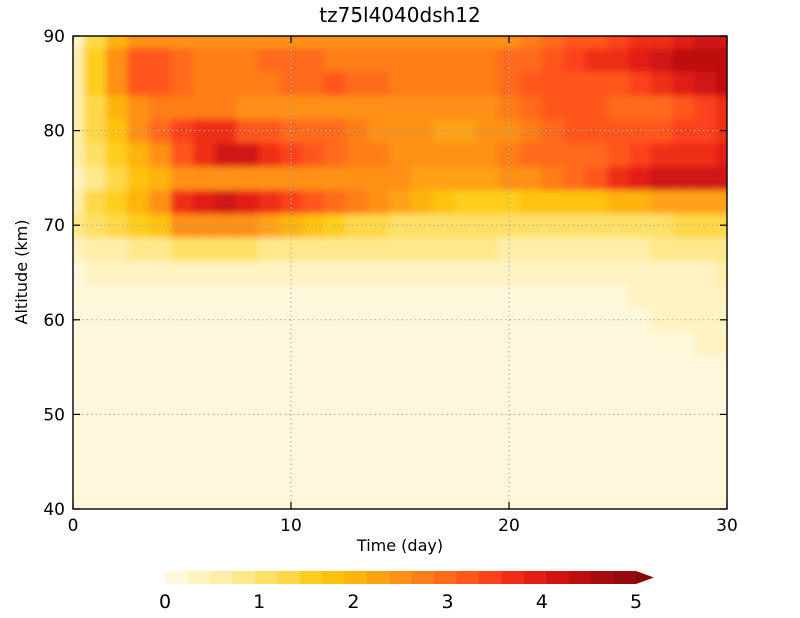 The height and width of the screenshot is (618, 800). I want to click on colorbar-label: 4, so click(542, 602).